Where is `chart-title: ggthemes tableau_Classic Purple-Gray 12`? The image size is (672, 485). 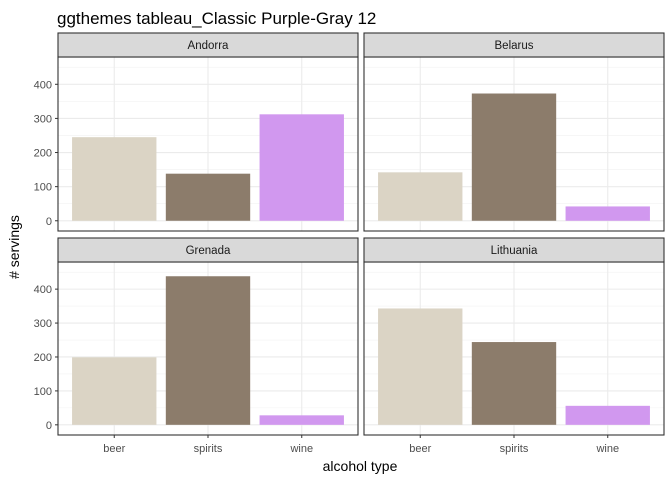 chart-title: ggthemes tableau_Classic Purple-Gray 12 is located at coordinates (216, 18).